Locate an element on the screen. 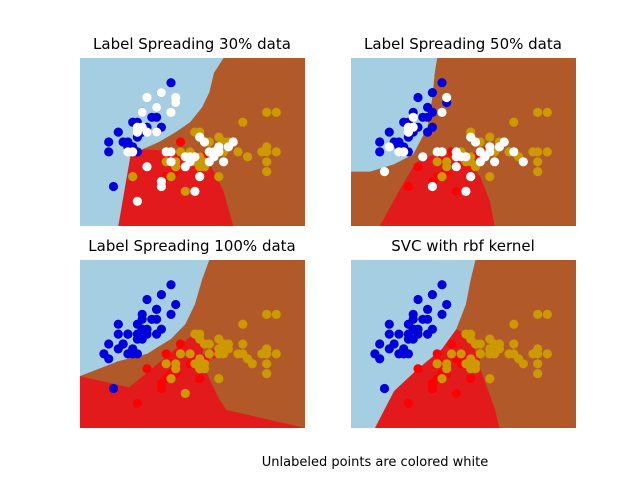 The width and height of the screenshot is (640, 480). panel-title-2: Label Spreading 50% data is located at coordinates (463, 44).